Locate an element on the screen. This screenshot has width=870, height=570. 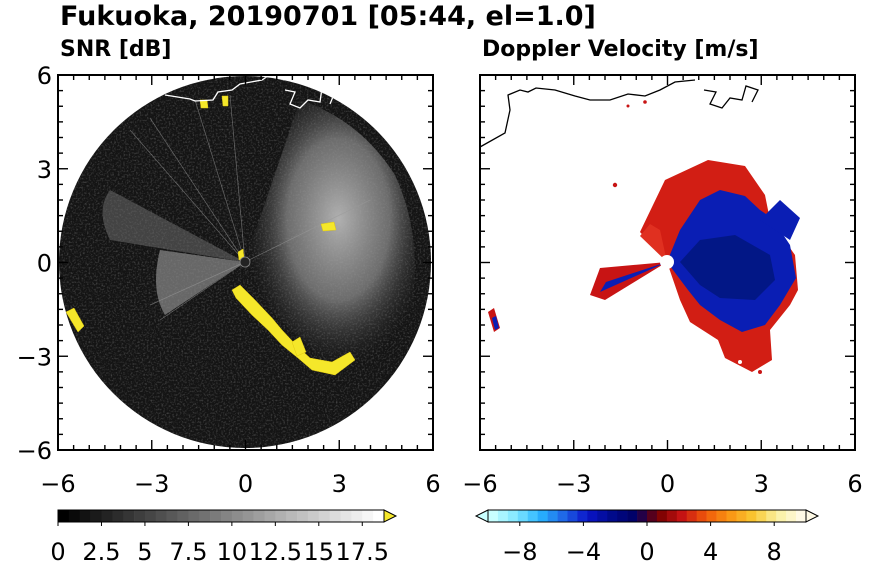
snr-colorbar-label: 7.5 is located at coordinates (188, 552).